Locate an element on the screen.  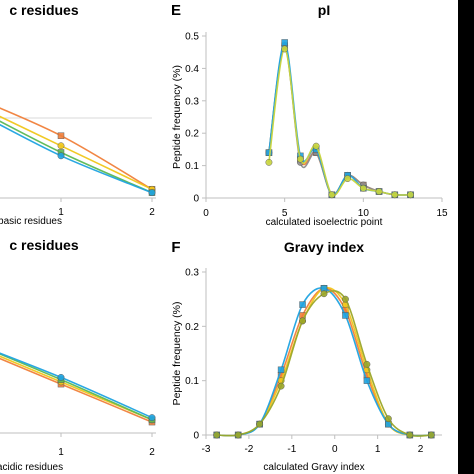
x-axis-label: acidic residues is located at coordinates (31, 467).